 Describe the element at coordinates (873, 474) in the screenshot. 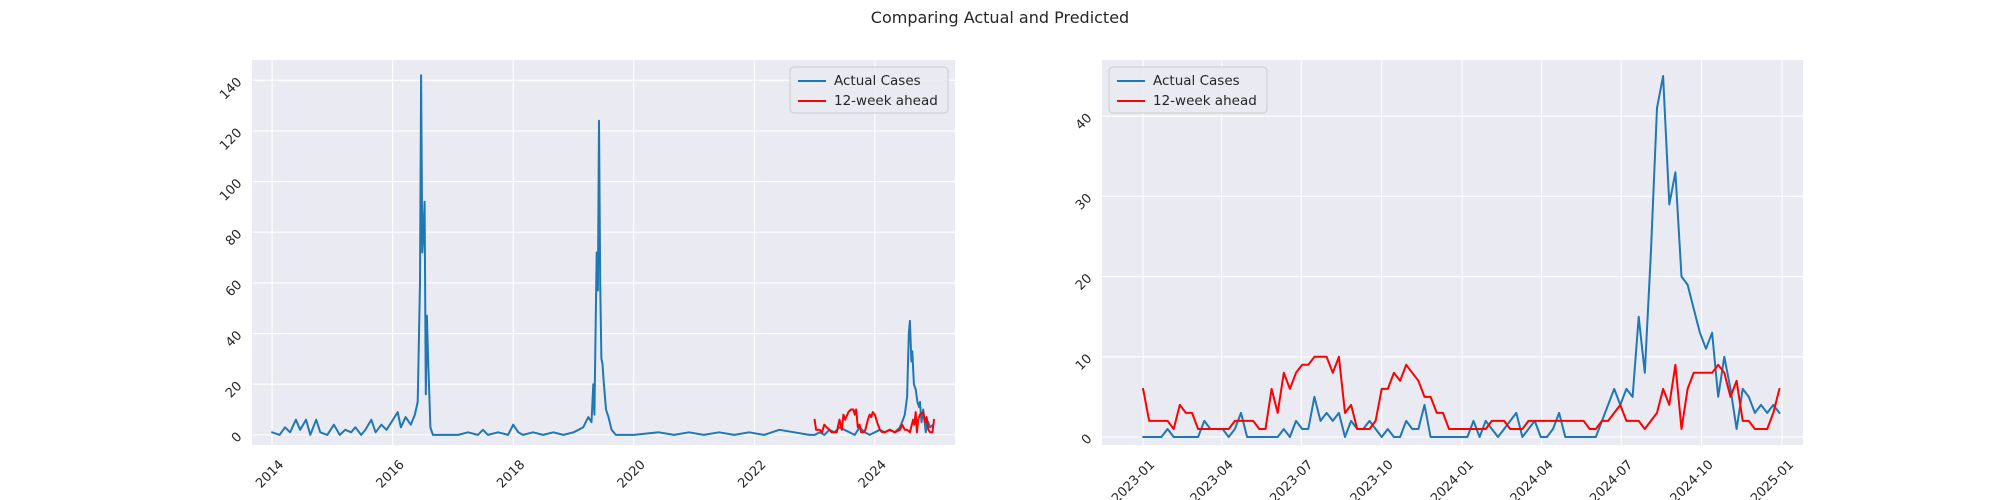

I see `x-tick-label: 2024` at that location.